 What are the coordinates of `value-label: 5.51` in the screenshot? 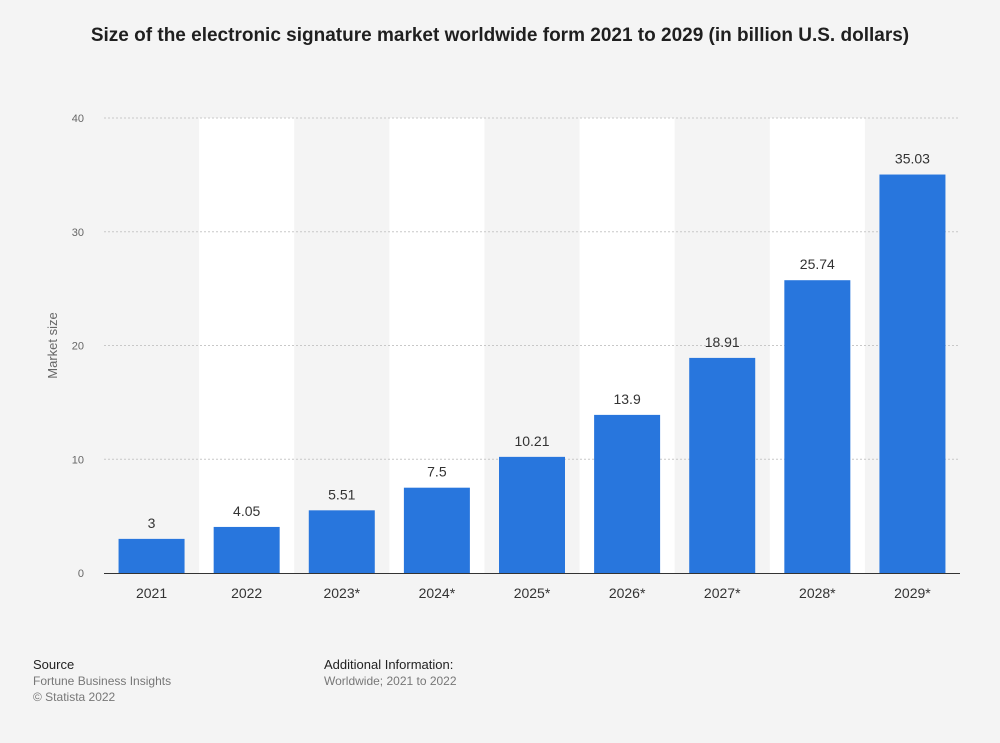 It's located at (341, 494).